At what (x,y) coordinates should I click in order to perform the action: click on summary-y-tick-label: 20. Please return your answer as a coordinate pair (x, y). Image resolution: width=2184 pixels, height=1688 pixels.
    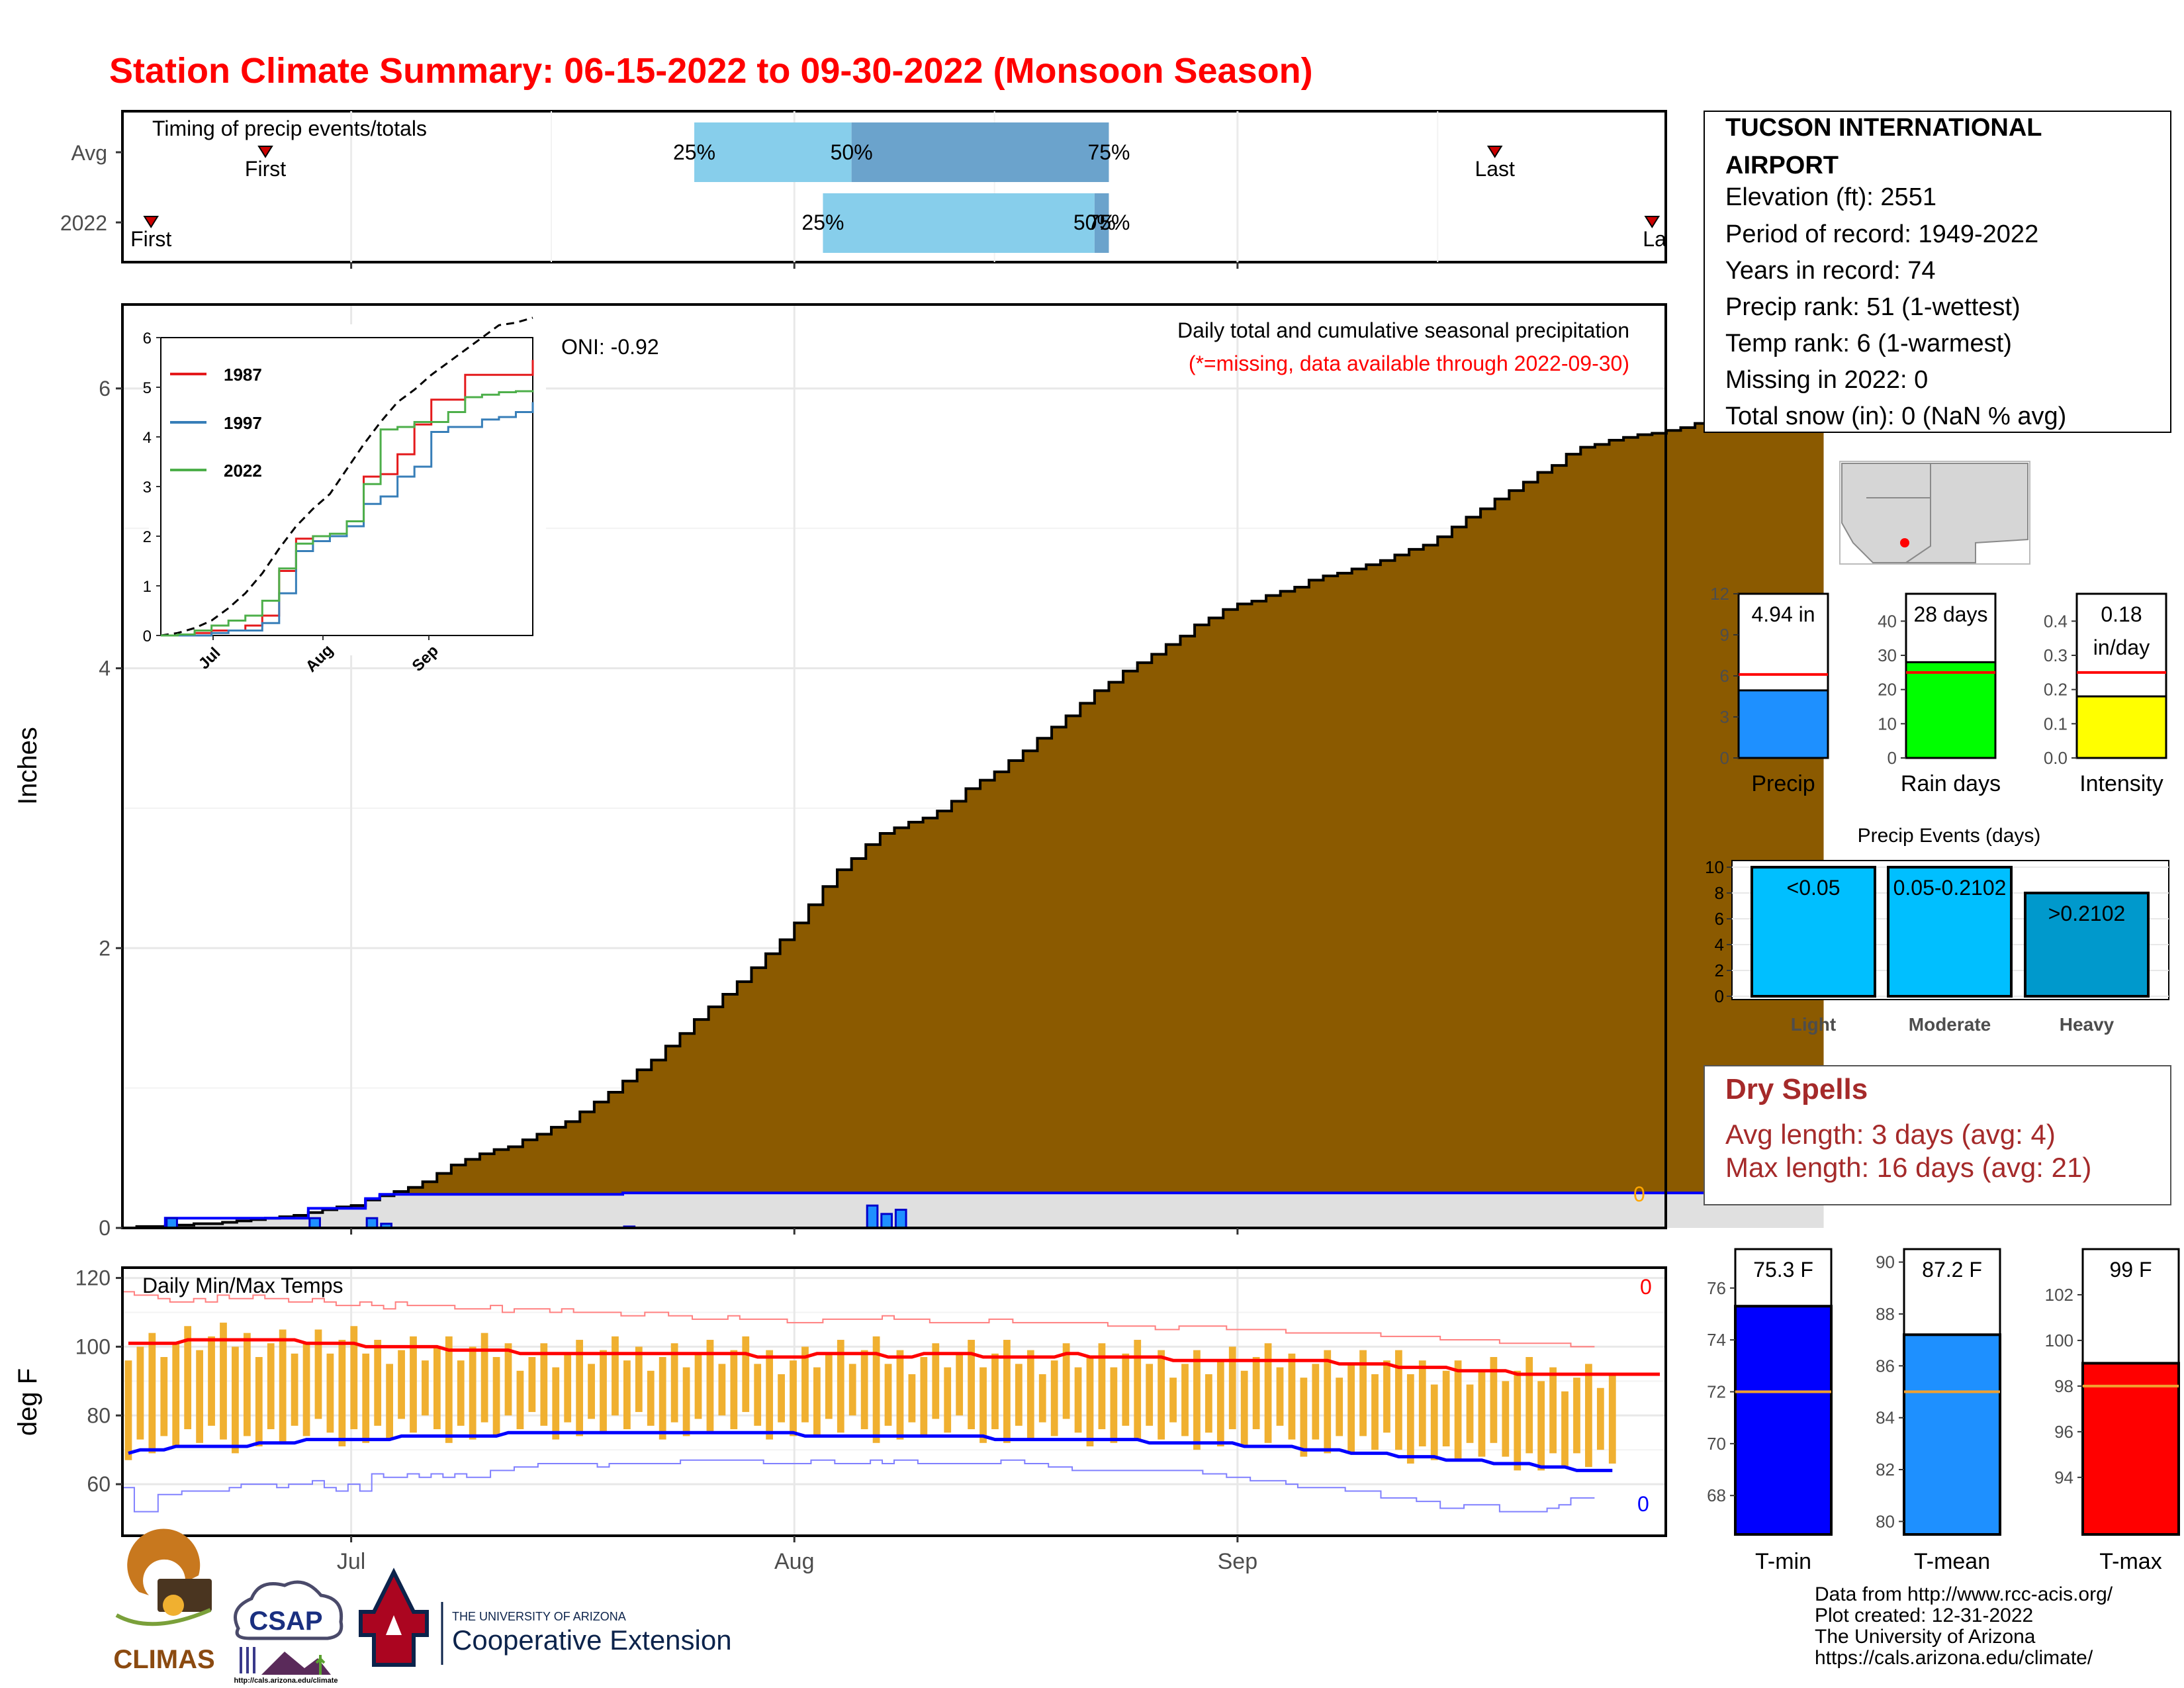
    Looking at the image, I should click on (1888, 690).